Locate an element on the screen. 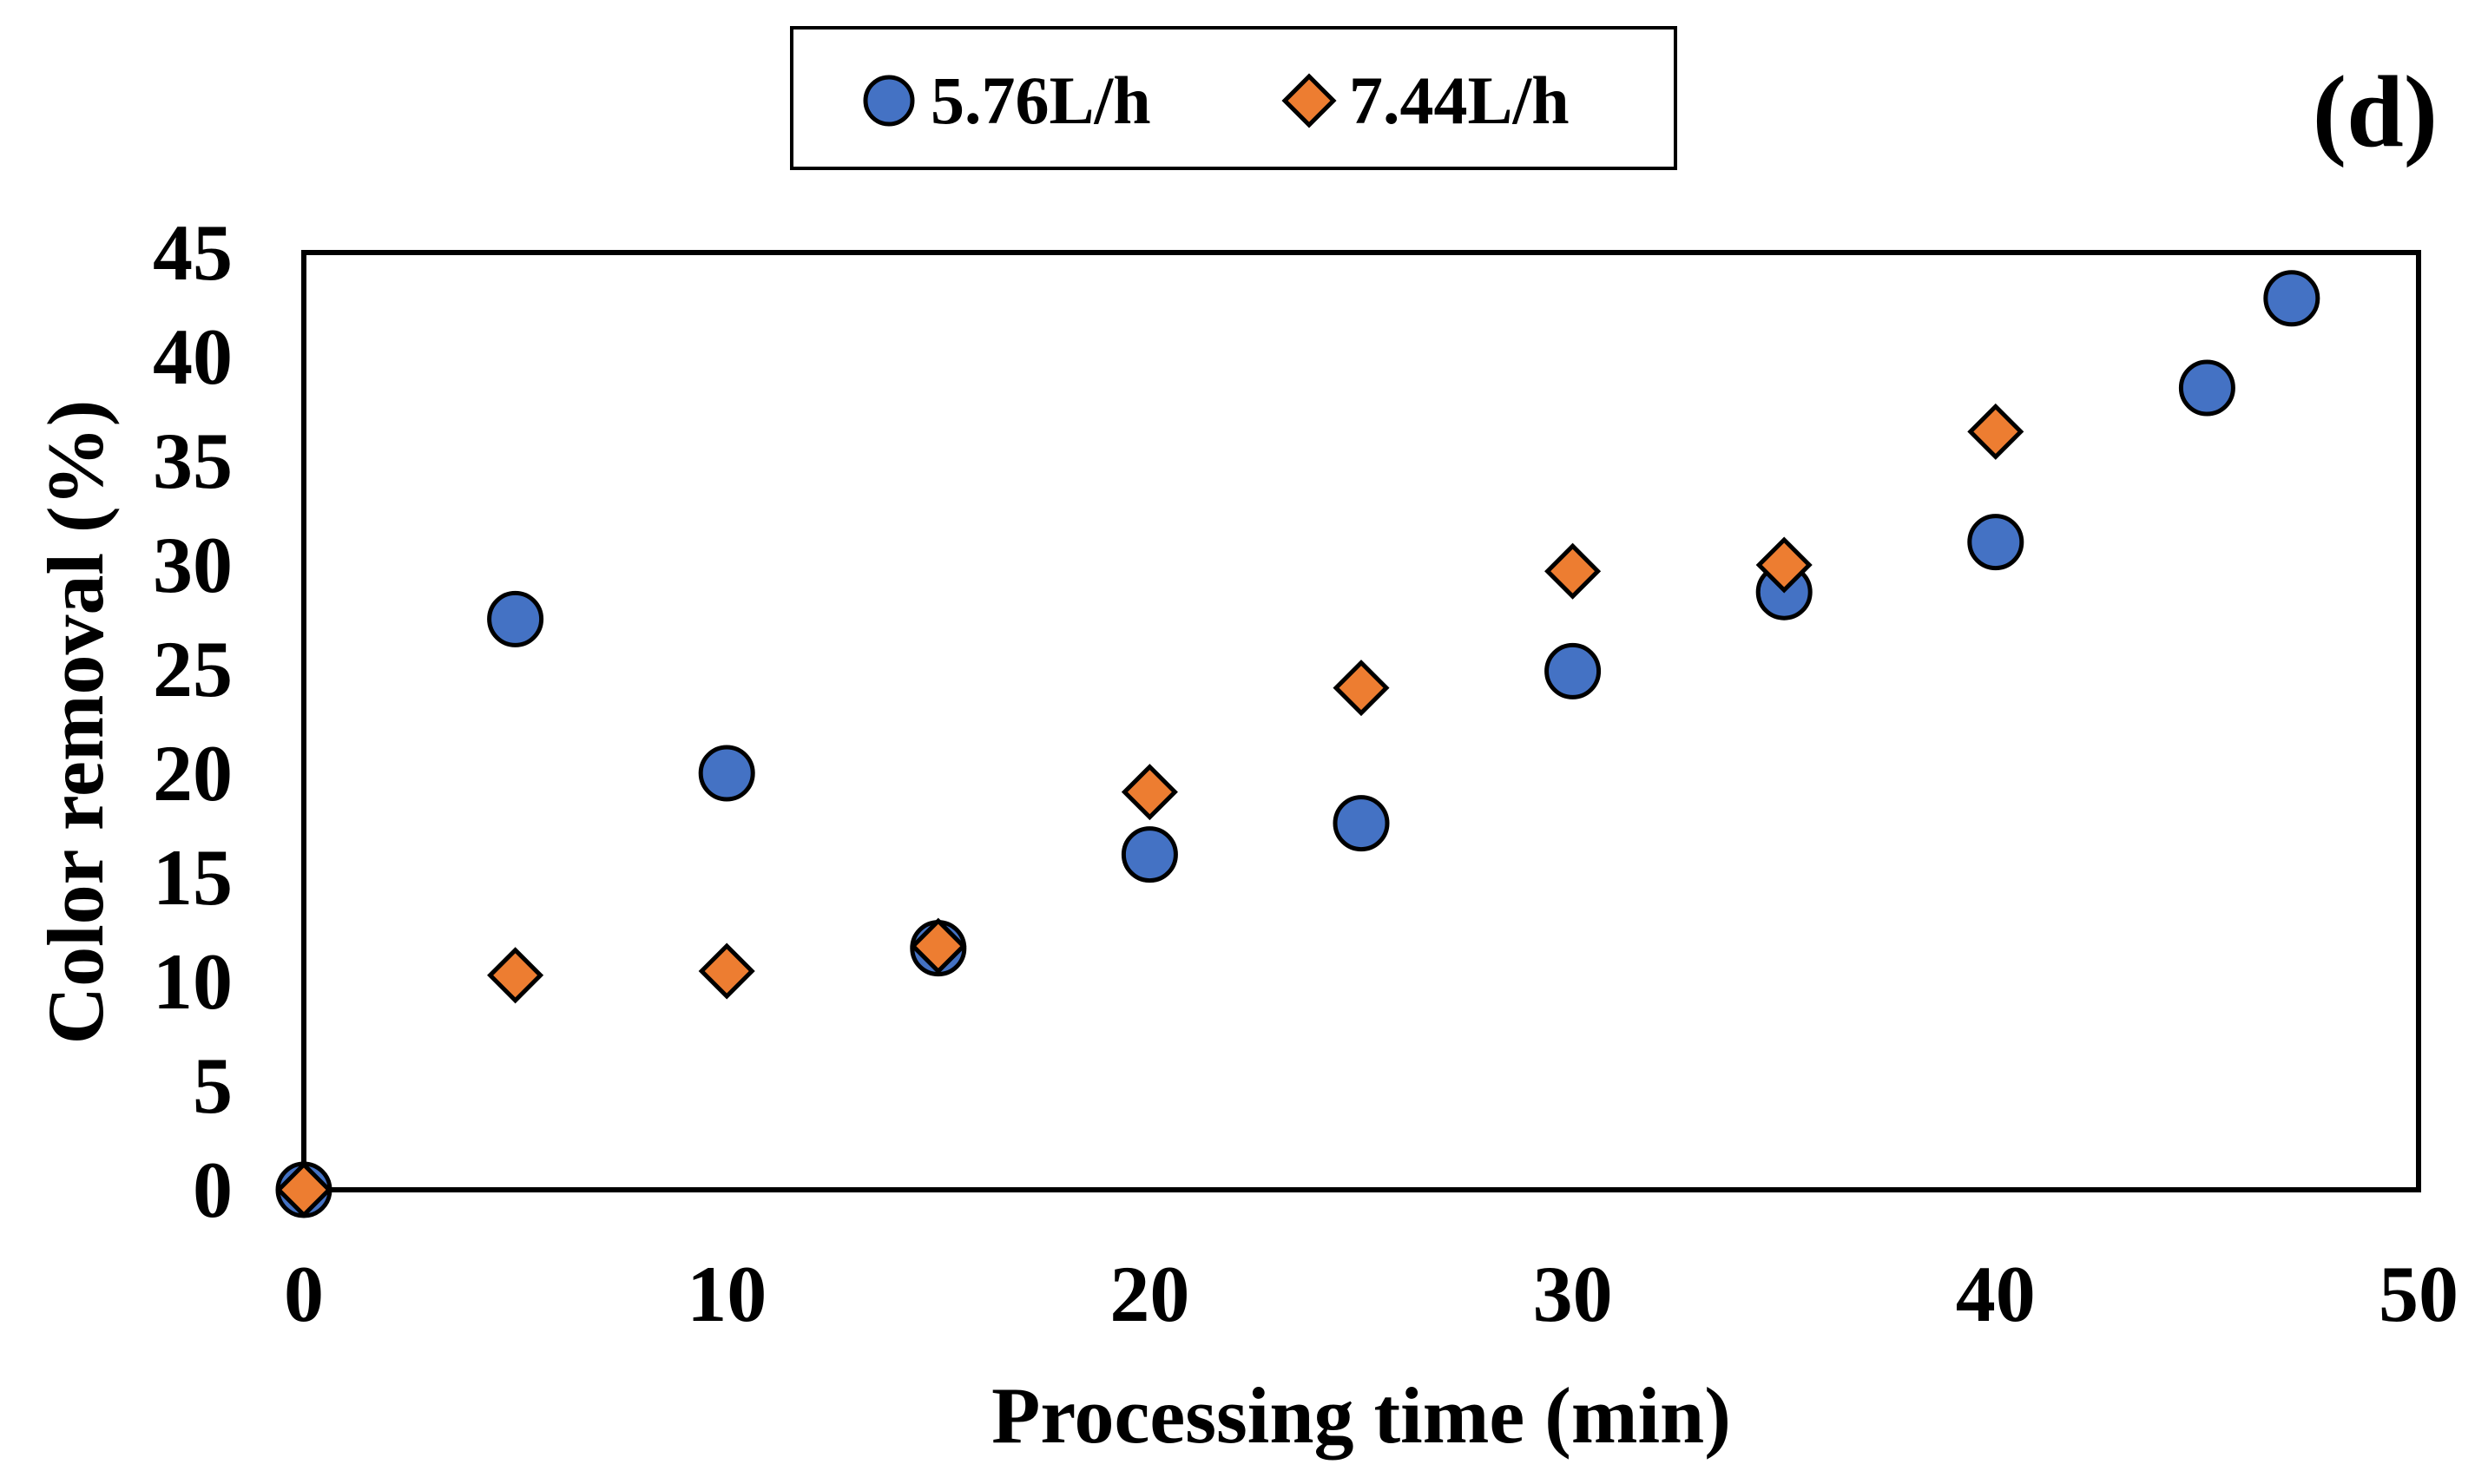 Image resolution: width=2488 pixels, height=1484 pixels. legend-label-series-1: 5.76L/h is located at coordinates (1041, 100).